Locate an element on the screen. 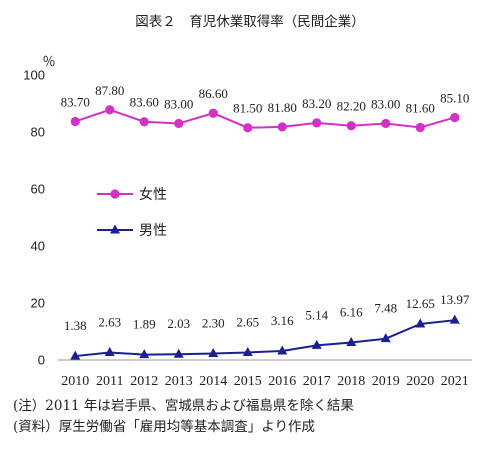 The width and height of the screenshot is (500, 451). data-label: 83.20 is located at coordinates (316, 103).